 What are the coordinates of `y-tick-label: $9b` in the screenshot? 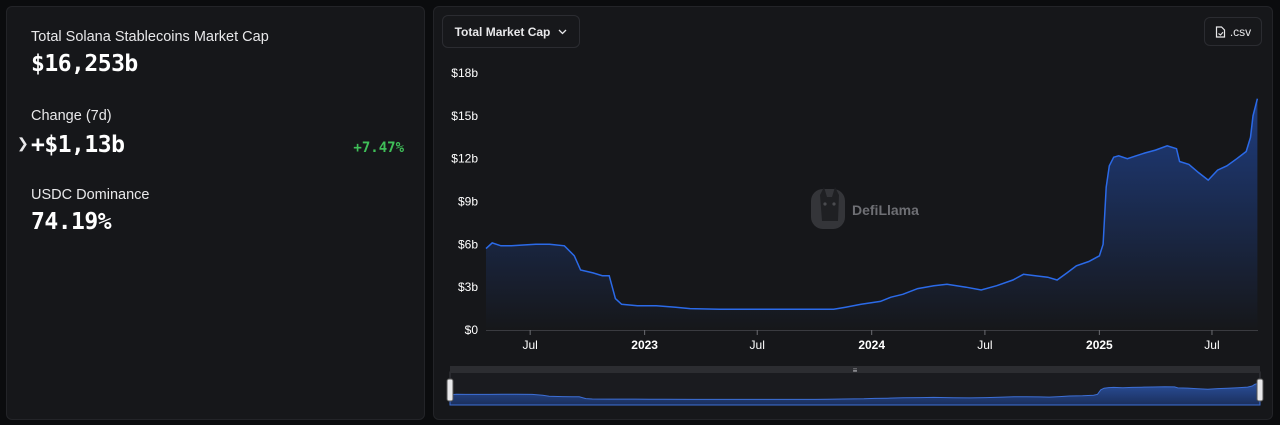 It's located at (468, 202).